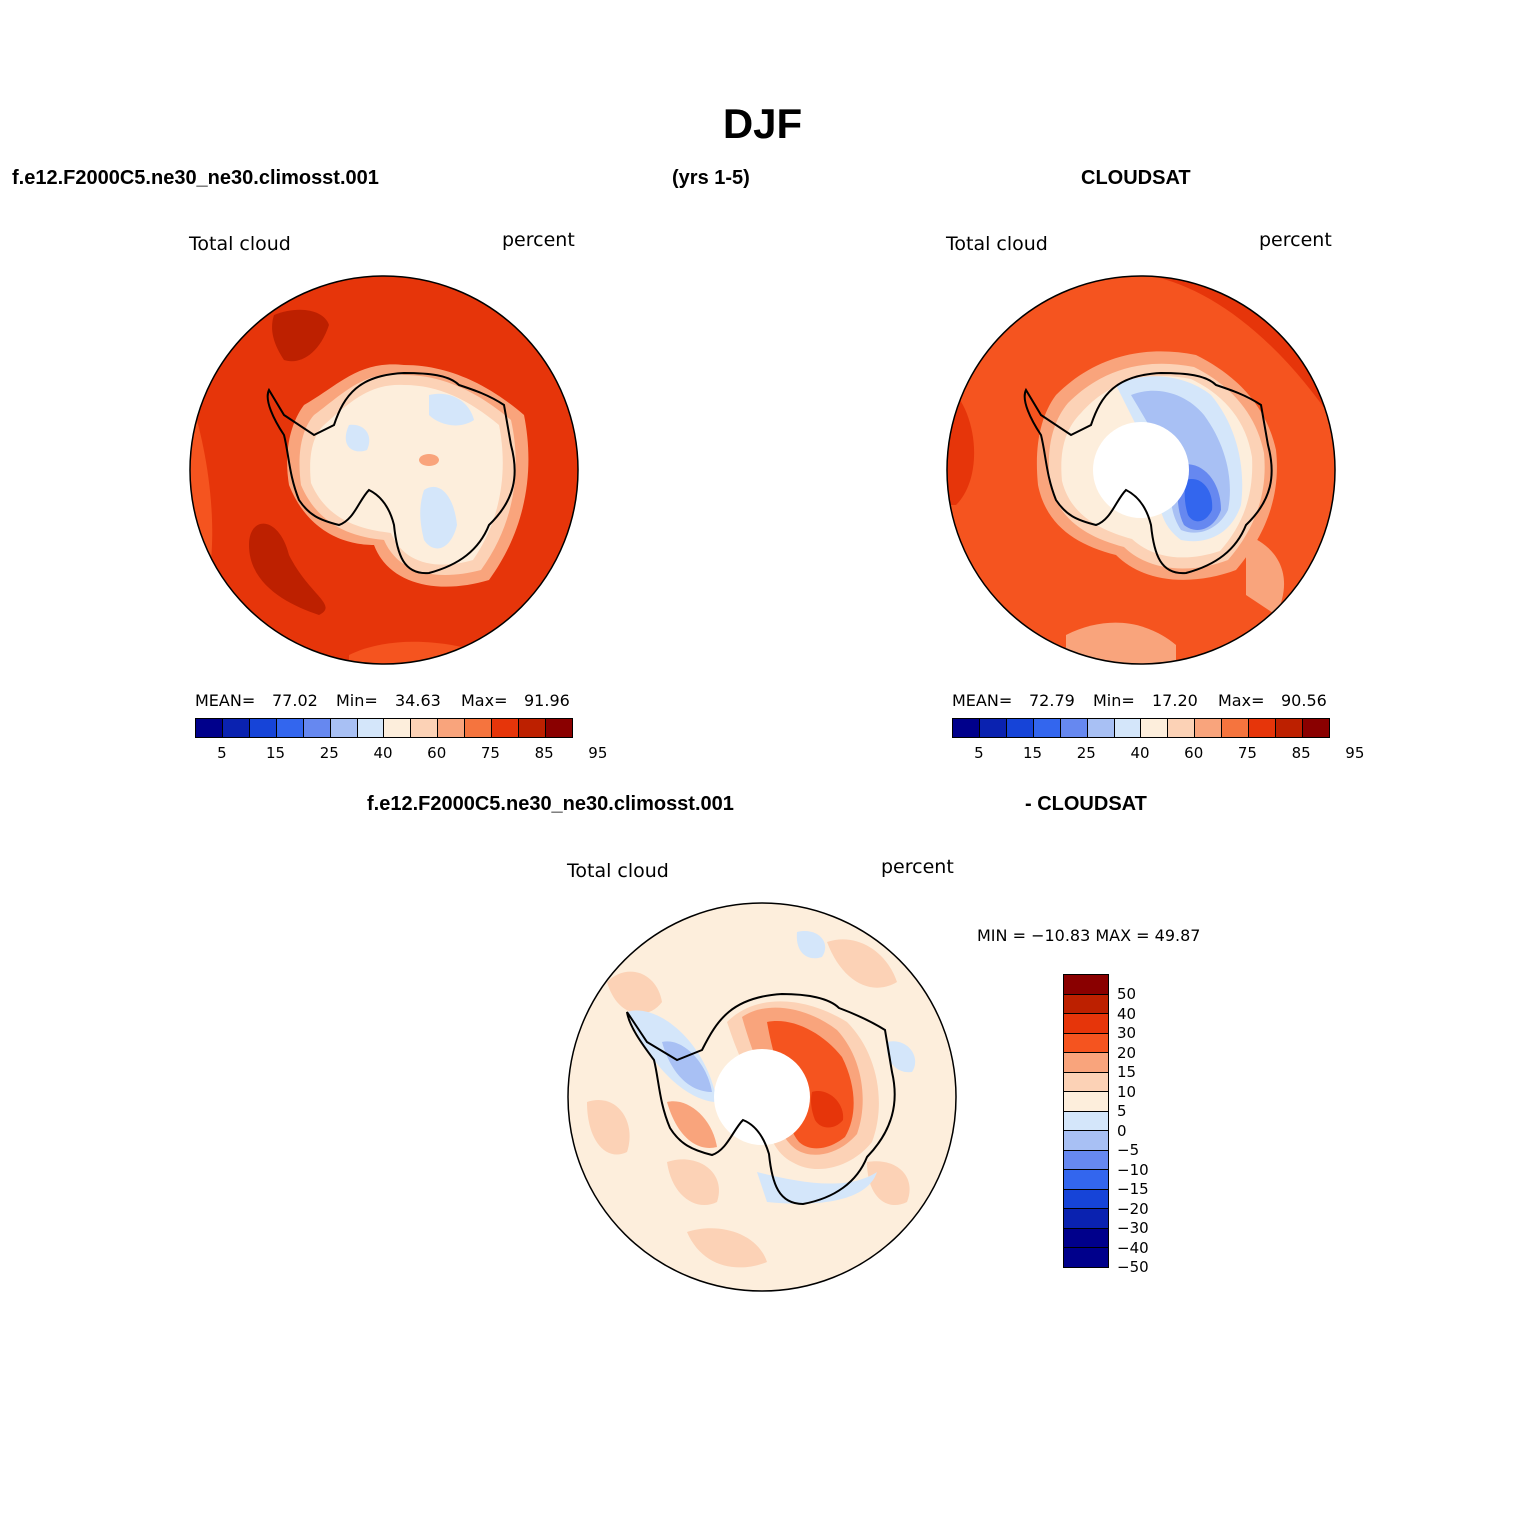  I want to click on colorbar-tick-label: −15, so click(1133, 1189).